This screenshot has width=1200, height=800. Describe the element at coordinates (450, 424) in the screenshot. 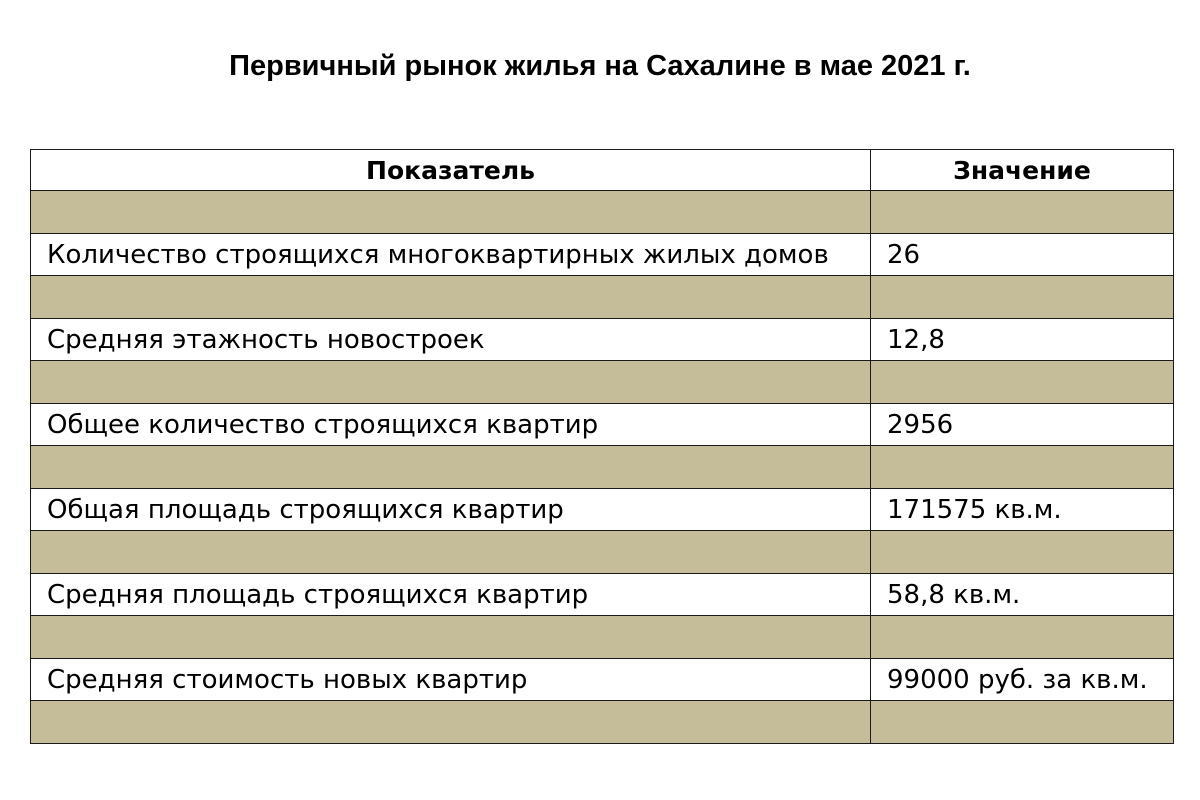

I see `indicator-cell: Общее количество строящихся квартир` at that location.